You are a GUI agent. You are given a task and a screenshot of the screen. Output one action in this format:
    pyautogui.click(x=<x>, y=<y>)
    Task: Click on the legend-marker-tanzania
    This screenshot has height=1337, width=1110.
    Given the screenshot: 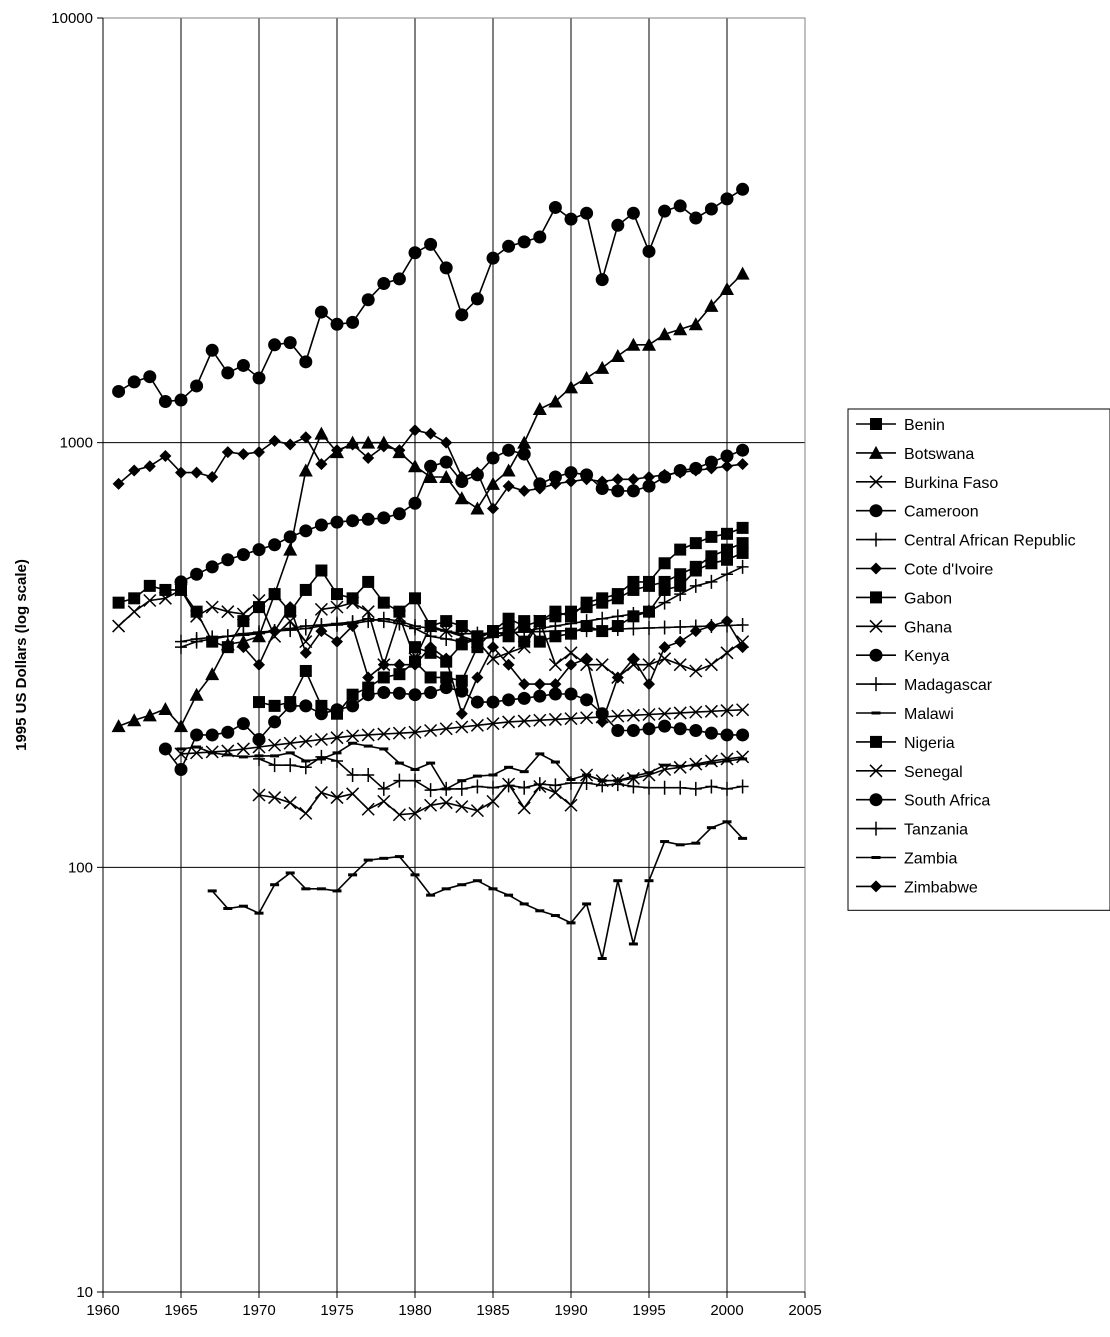 What is the action you would take?
    pyautogui.click(x=876, y=828)
    